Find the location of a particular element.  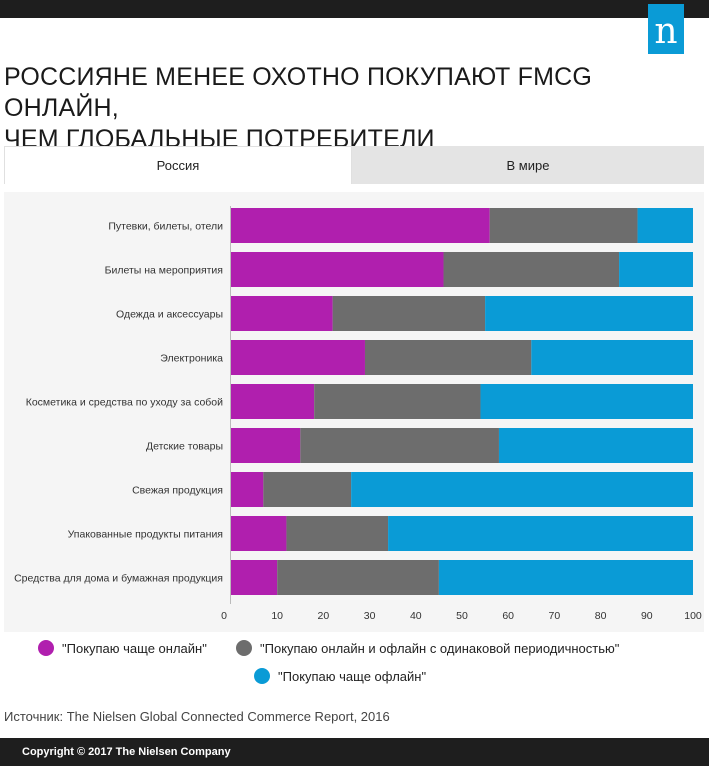

legend-label-offline: "Покупаю чаще офлайн" is located at coordinates (352, 676).